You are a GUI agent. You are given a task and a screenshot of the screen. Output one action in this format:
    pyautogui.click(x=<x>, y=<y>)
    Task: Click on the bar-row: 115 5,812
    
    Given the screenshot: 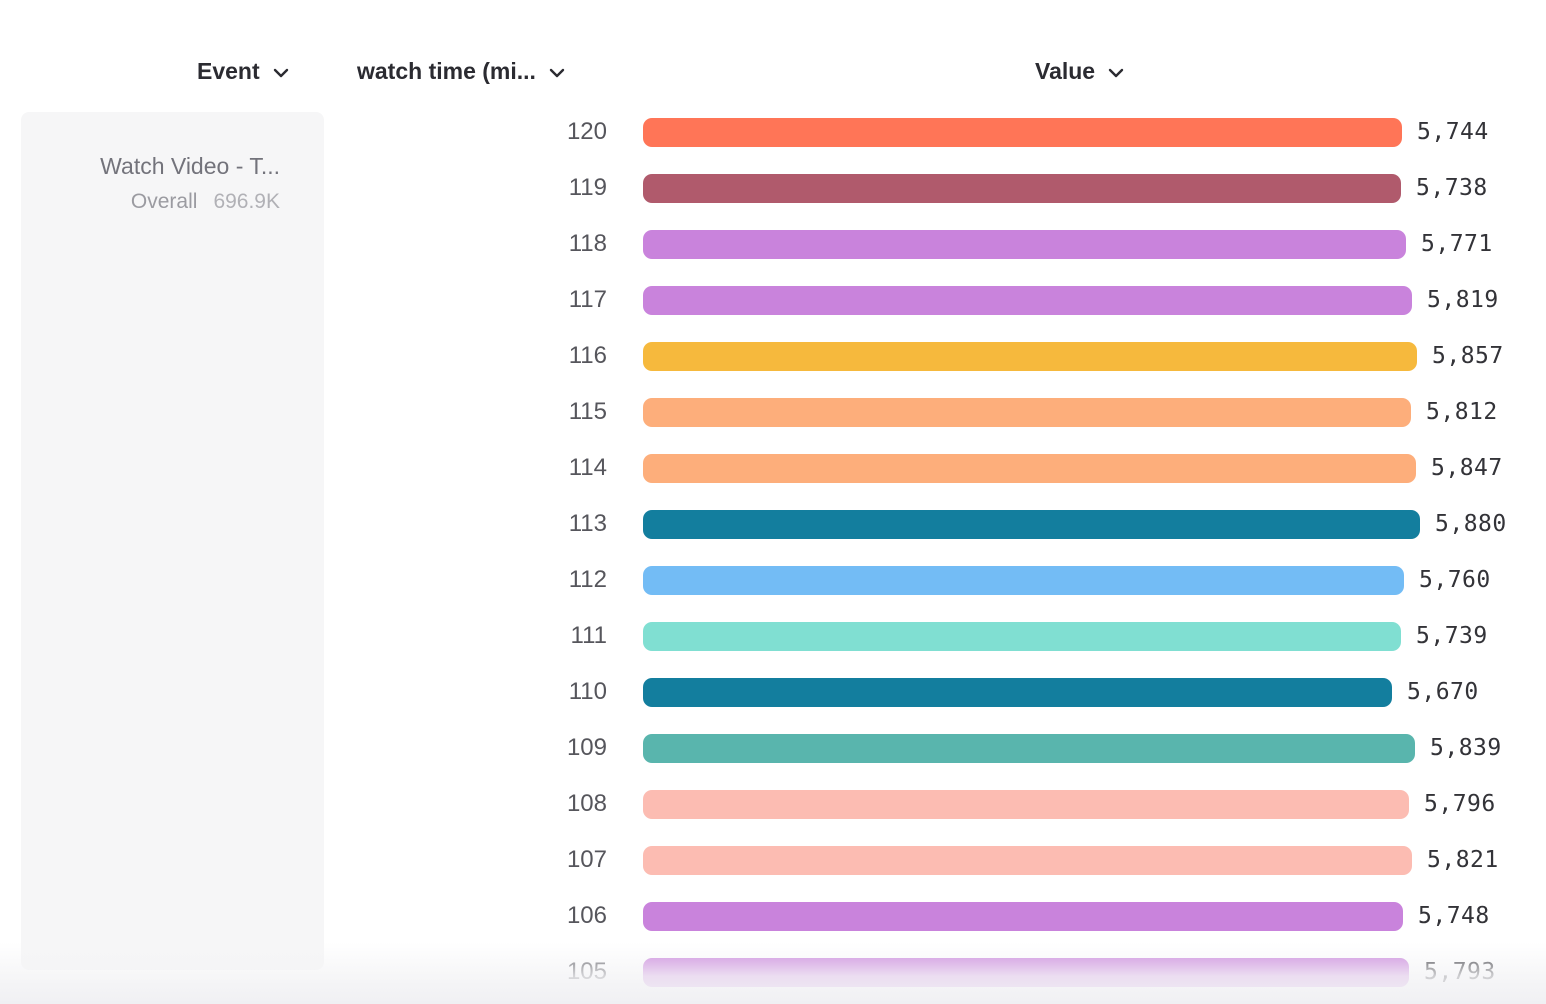 What is the action you would take?
    pyautogui.click(x=773, y=412)
    